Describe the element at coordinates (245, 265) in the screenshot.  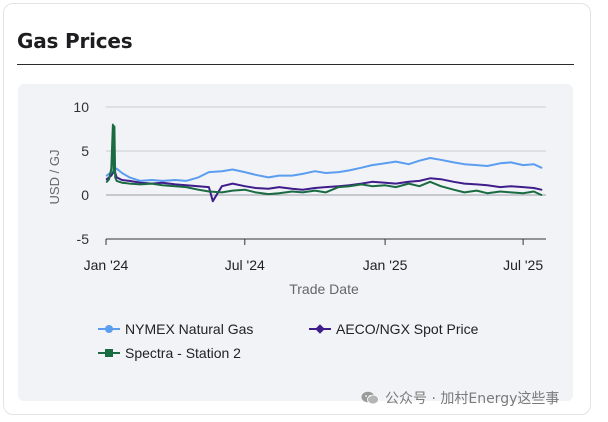
I see `x-tick-label: Jul '24` at that location.